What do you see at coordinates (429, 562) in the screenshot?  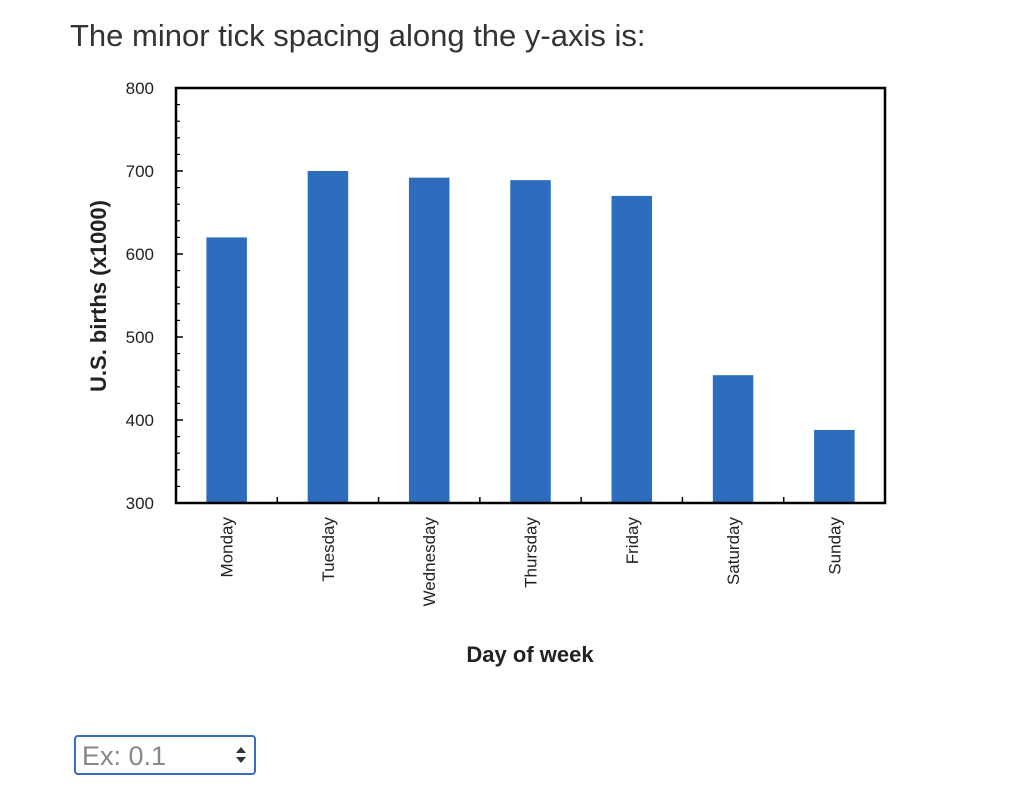 I see `x-tick-label: Wednesday` at bounding box center [429, 562].